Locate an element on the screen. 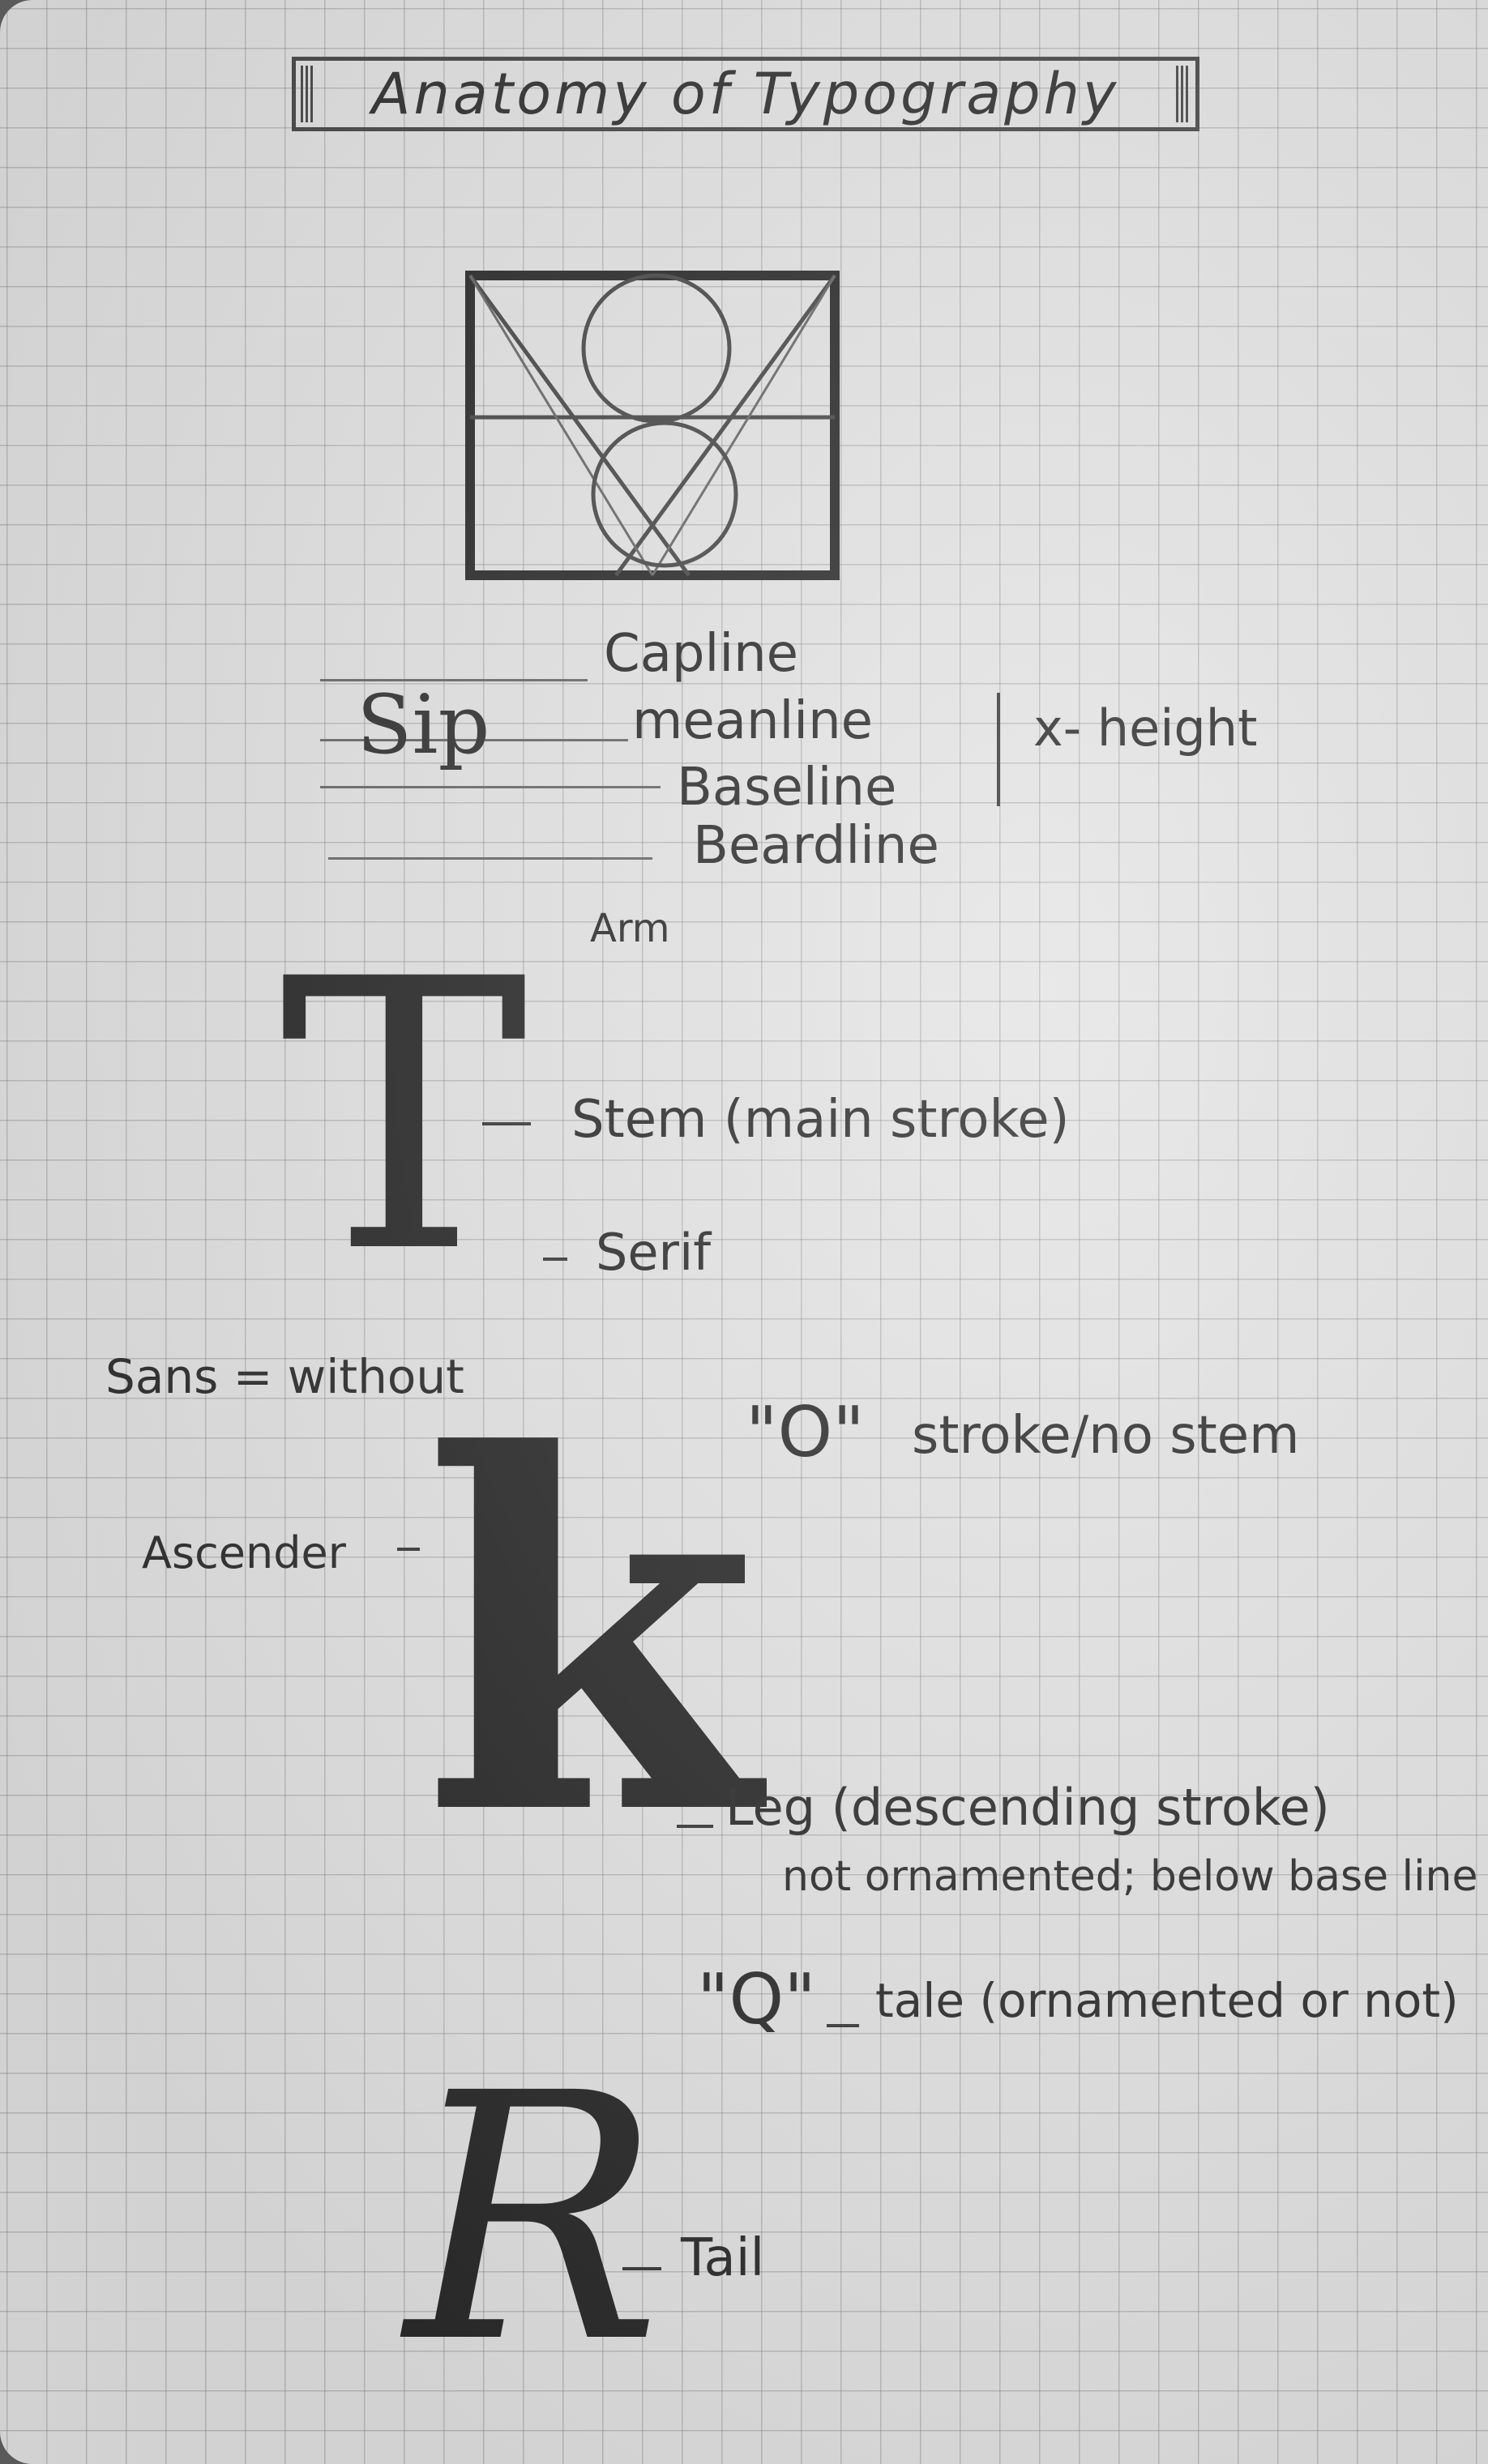 The height and width of the screenshot is (2464, 1488). serif-label: Serif is located at coordinates (654, 1252).